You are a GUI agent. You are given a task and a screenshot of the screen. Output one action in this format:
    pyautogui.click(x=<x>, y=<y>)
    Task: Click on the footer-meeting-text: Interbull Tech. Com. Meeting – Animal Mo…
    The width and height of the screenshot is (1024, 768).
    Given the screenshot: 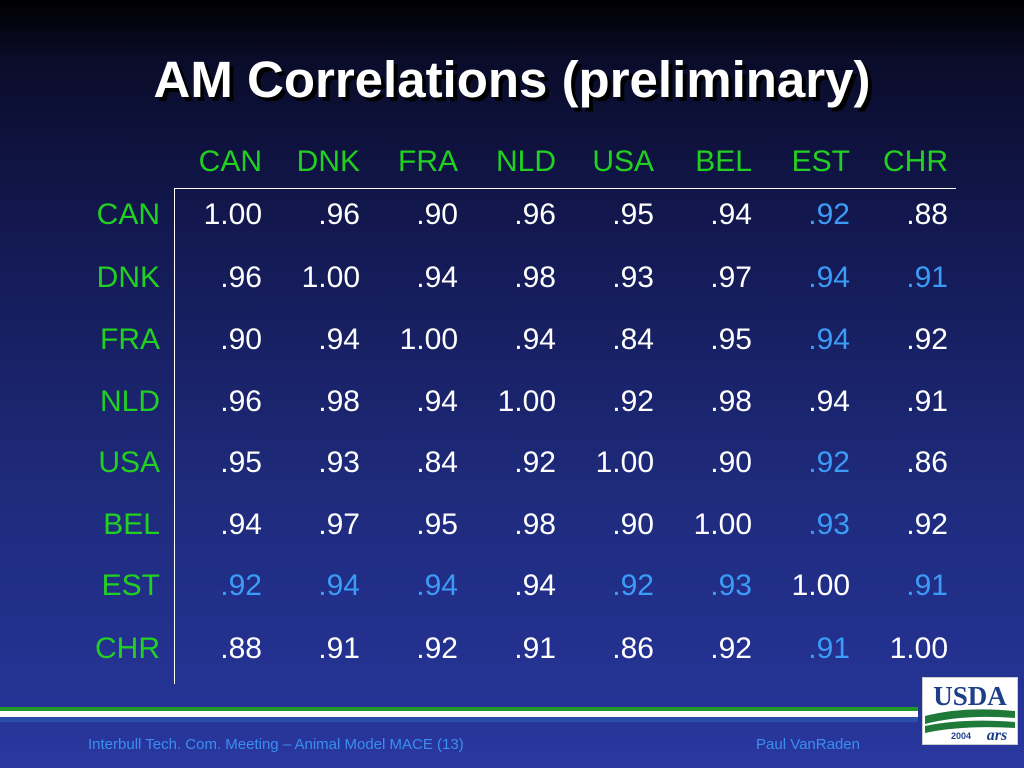 What is the action you would take?
    pyautogui.click(x=276, y=744)
    